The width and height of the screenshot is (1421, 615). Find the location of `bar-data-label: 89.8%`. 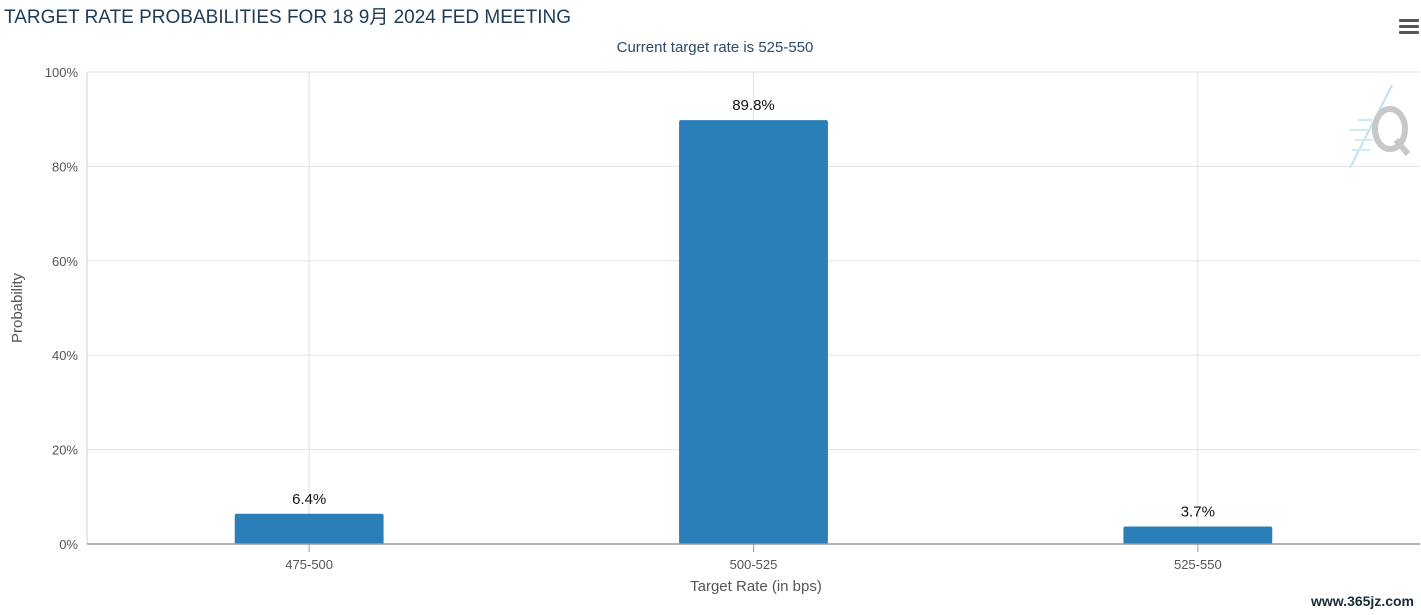

bar-data-label: 89.8% is located at coordinates (753, 105).